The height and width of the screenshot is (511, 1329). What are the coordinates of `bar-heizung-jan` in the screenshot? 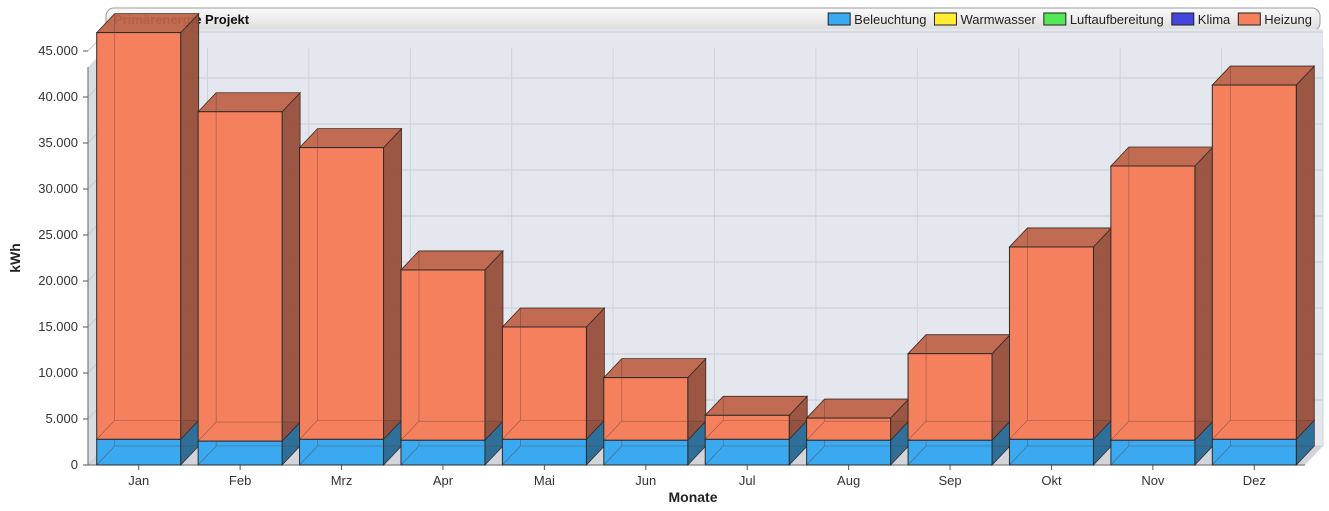 It's located at (147, 226).